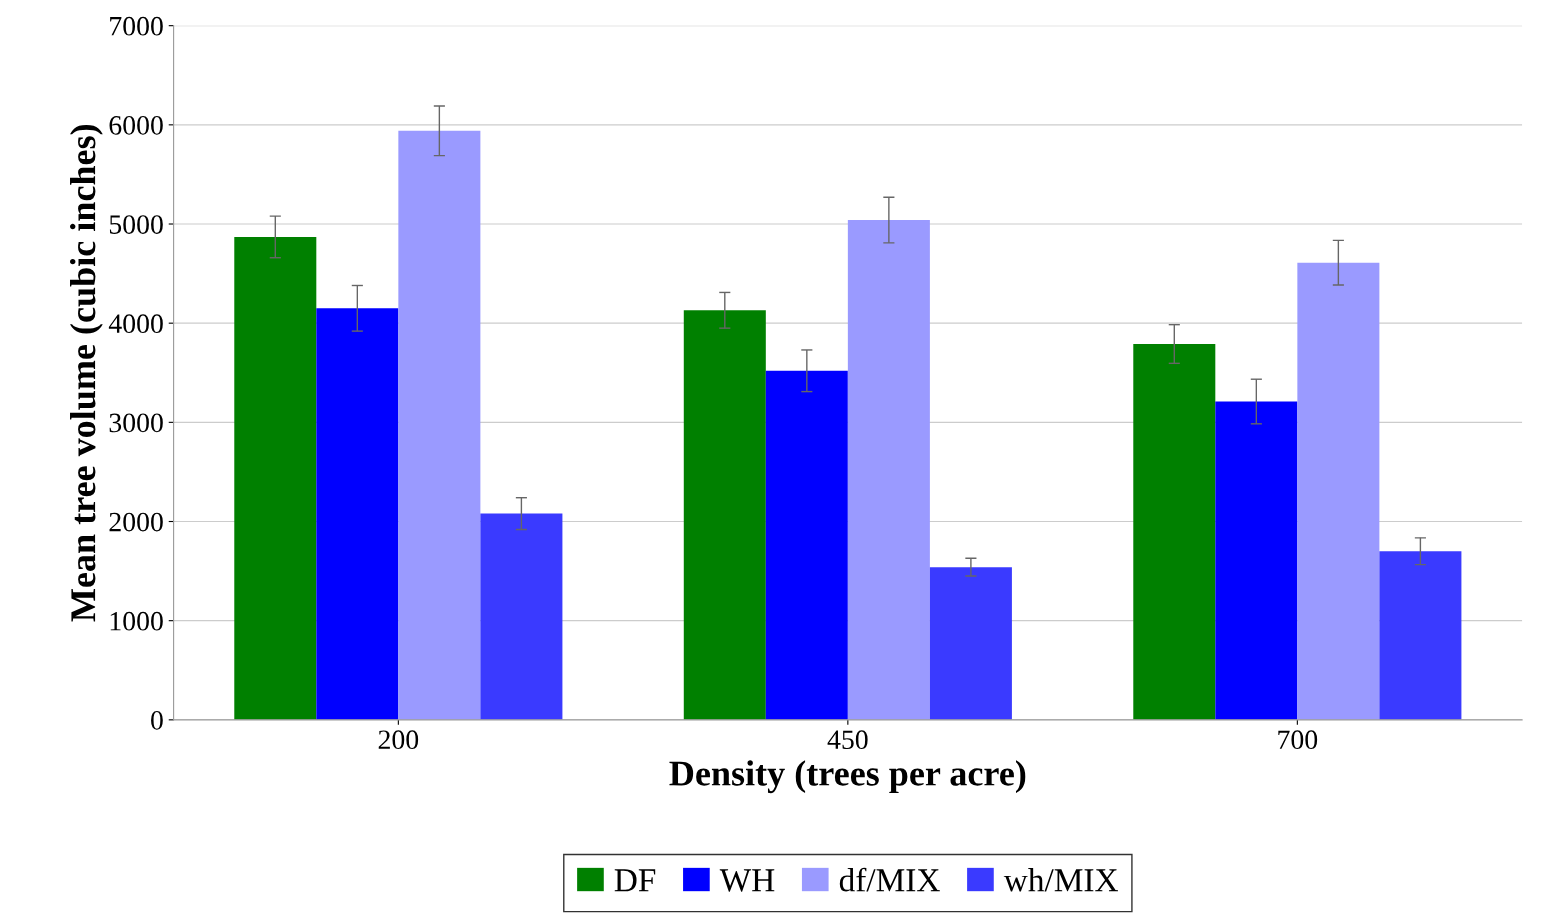 This screenshot has height=917, width=1550. I want to click on legend-label: WH, so click(747, 880).